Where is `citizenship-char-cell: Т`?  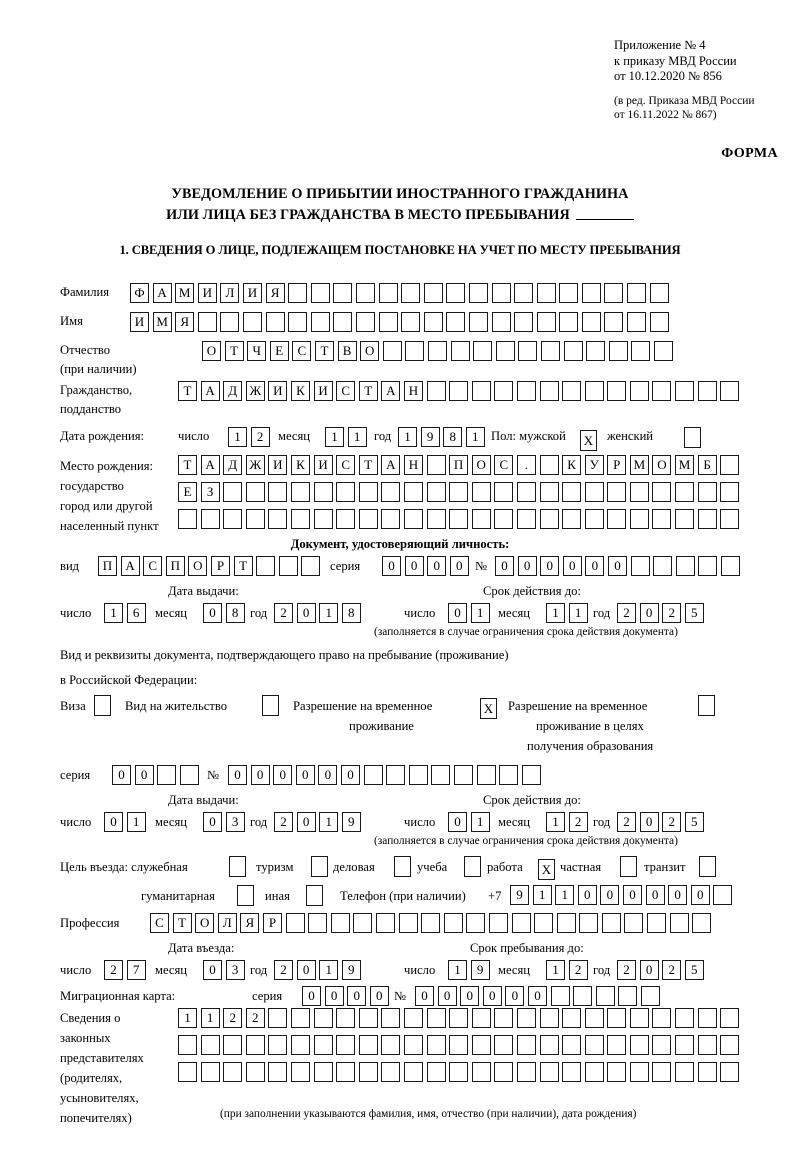
citizenship-char-cell: Т is located at coordinates (368, 391).